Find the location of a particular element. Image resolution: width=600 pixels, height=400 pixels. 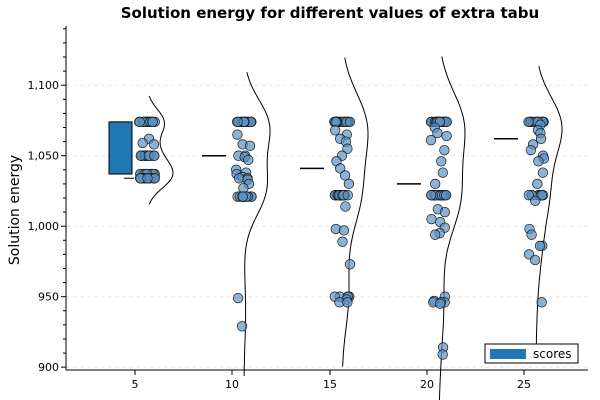

legend-label: scores is located at coordinates (552, 354).